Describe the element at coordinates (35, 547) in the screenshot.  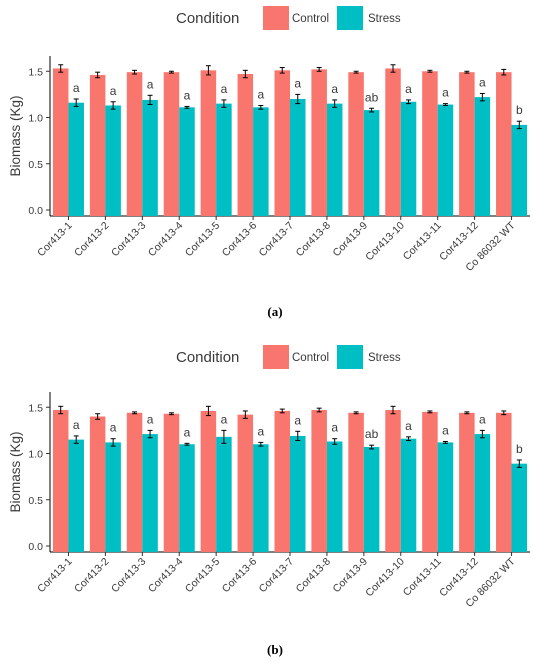
I see `y-tick-label: 0.0` at that location.